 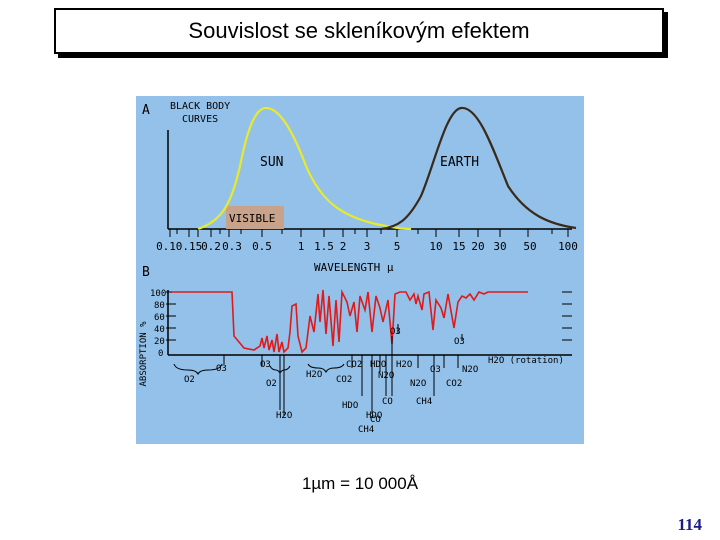 What do you see at coordinates (435, 370) in the screenshot?
I see `gas-label-o3-d: O3` at bounding box center [435, 370].